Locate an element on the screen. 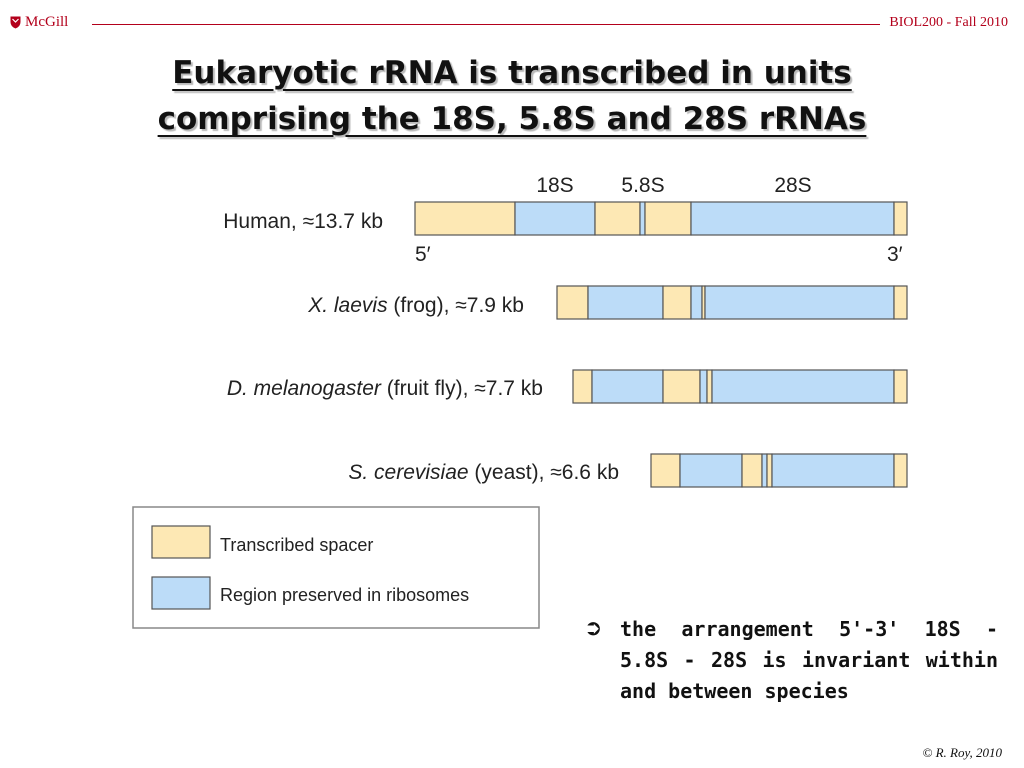 The height and width of the screenshot is (768, 1024). title-line-1: Eukaryotic rRNA is transcribed in units is located at coordinates (512, 73).